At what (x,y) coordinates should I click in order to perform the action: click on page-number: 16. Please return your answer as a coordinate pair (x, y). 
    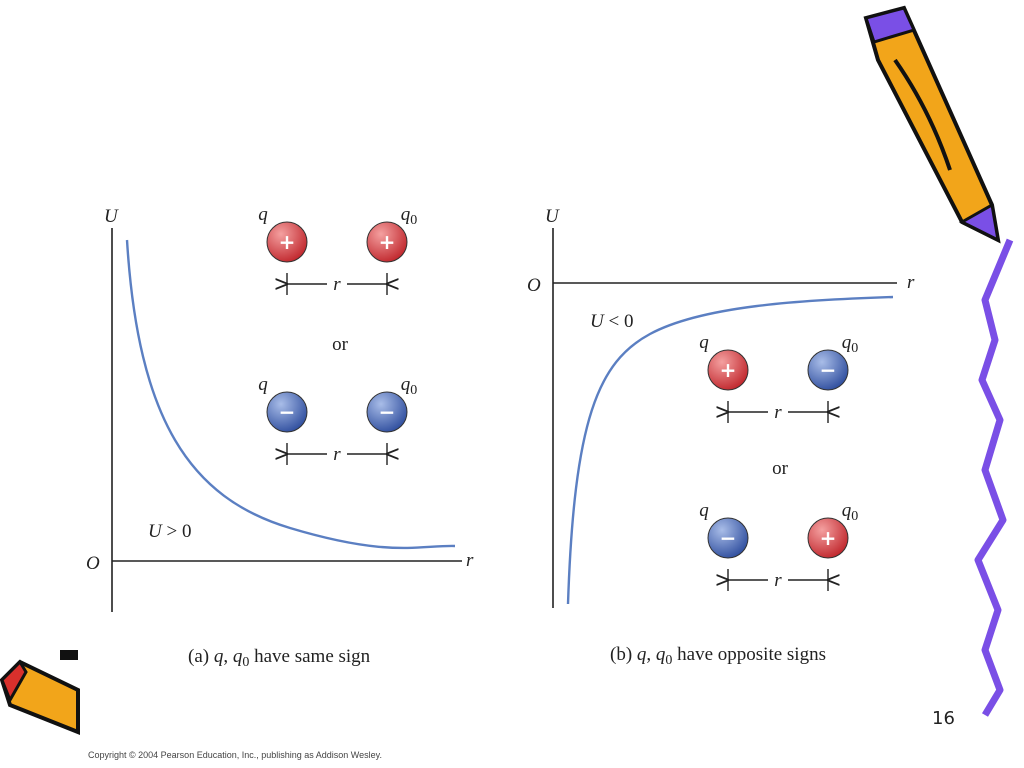
    Looking at the image, I should click on (943, 718).